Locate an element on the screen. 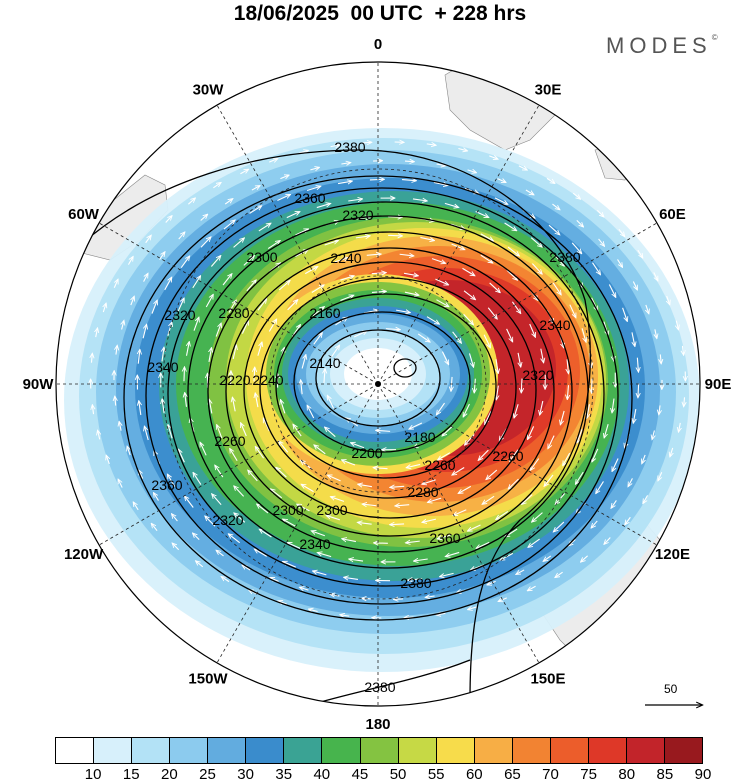  contour-label-19: 2340 is located at coordinates (314, 544).